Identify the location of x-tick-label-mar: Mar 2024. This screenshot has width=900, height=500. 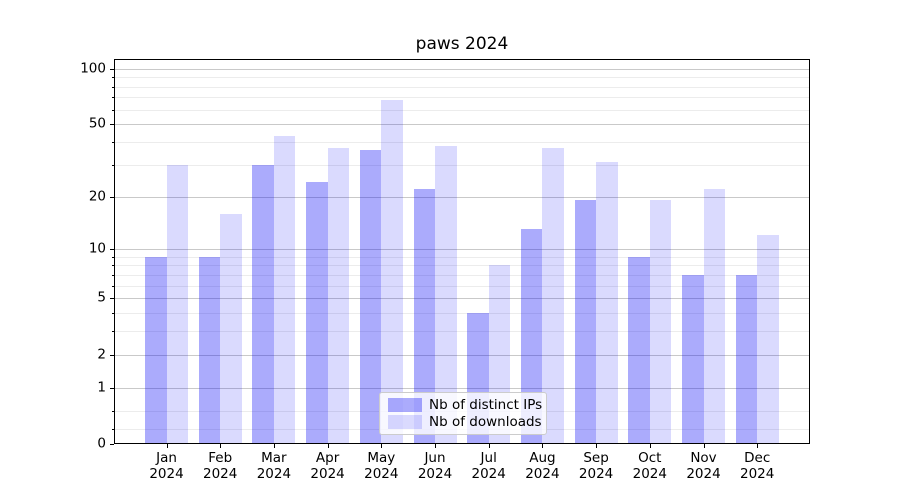
(274, 466).